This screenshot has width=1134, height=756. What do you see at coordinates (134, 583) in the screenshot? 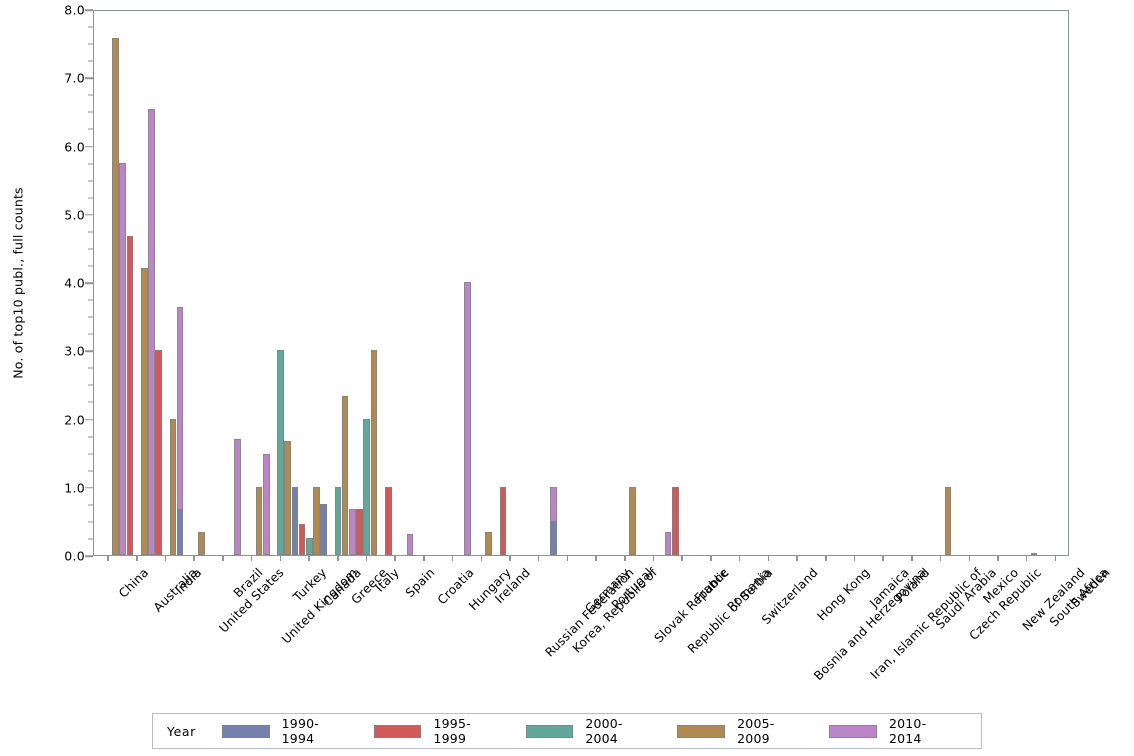
I see `x-tick-label: China` at bounding box center [134, 583].